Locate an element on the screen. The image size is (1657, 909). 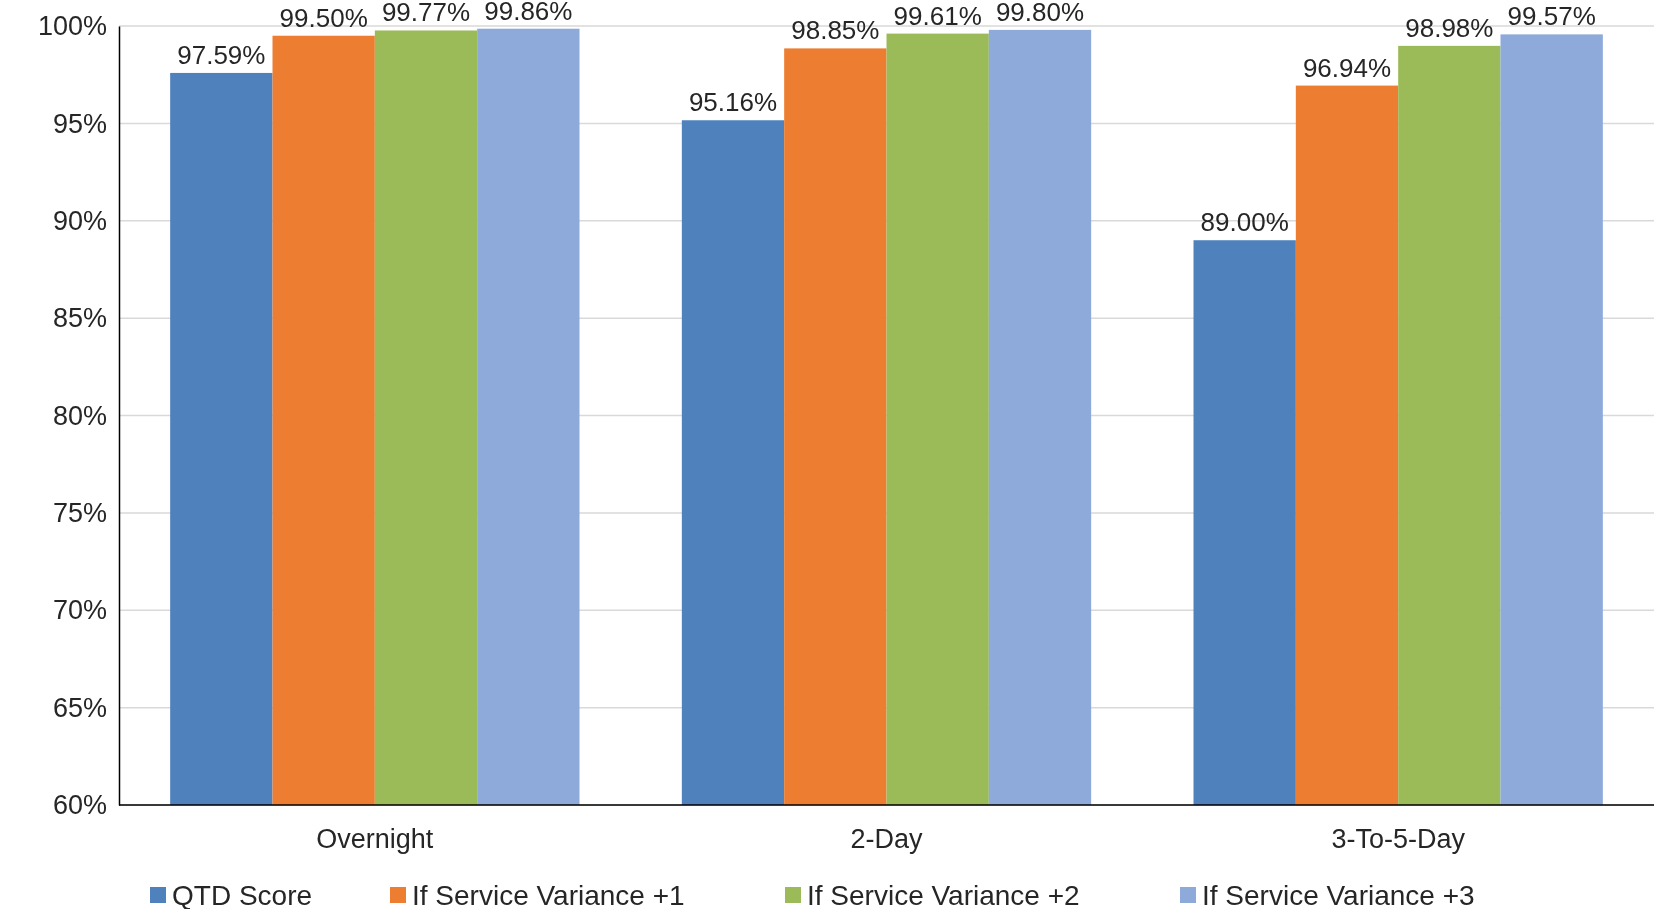
y-tick-label: 85% is located at coordinates (79, 318).